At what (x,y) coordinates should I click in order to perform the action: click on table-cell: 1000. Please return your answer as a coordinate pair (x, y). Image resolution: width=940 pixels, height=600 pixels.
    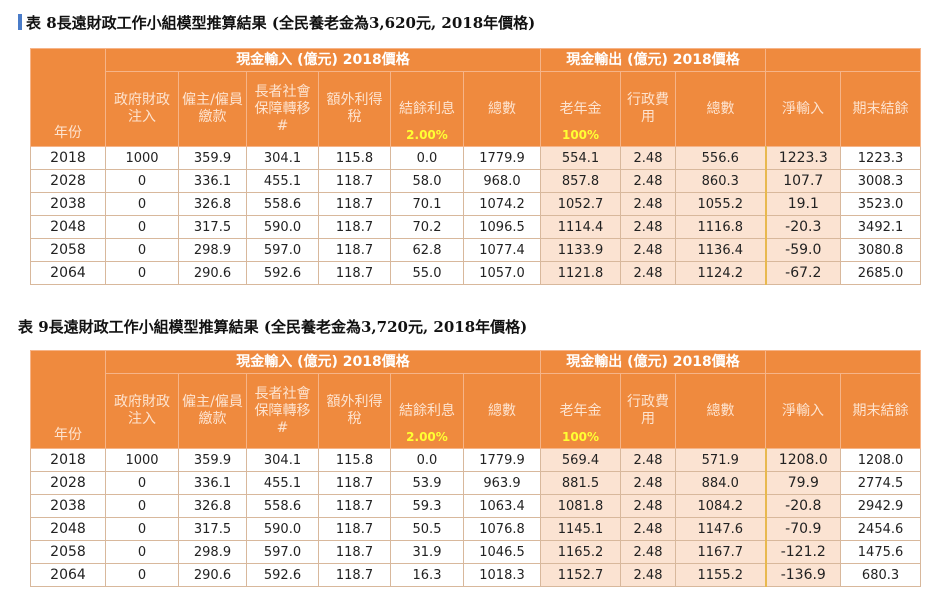
    Looking at the image, I should click on (142, 460).